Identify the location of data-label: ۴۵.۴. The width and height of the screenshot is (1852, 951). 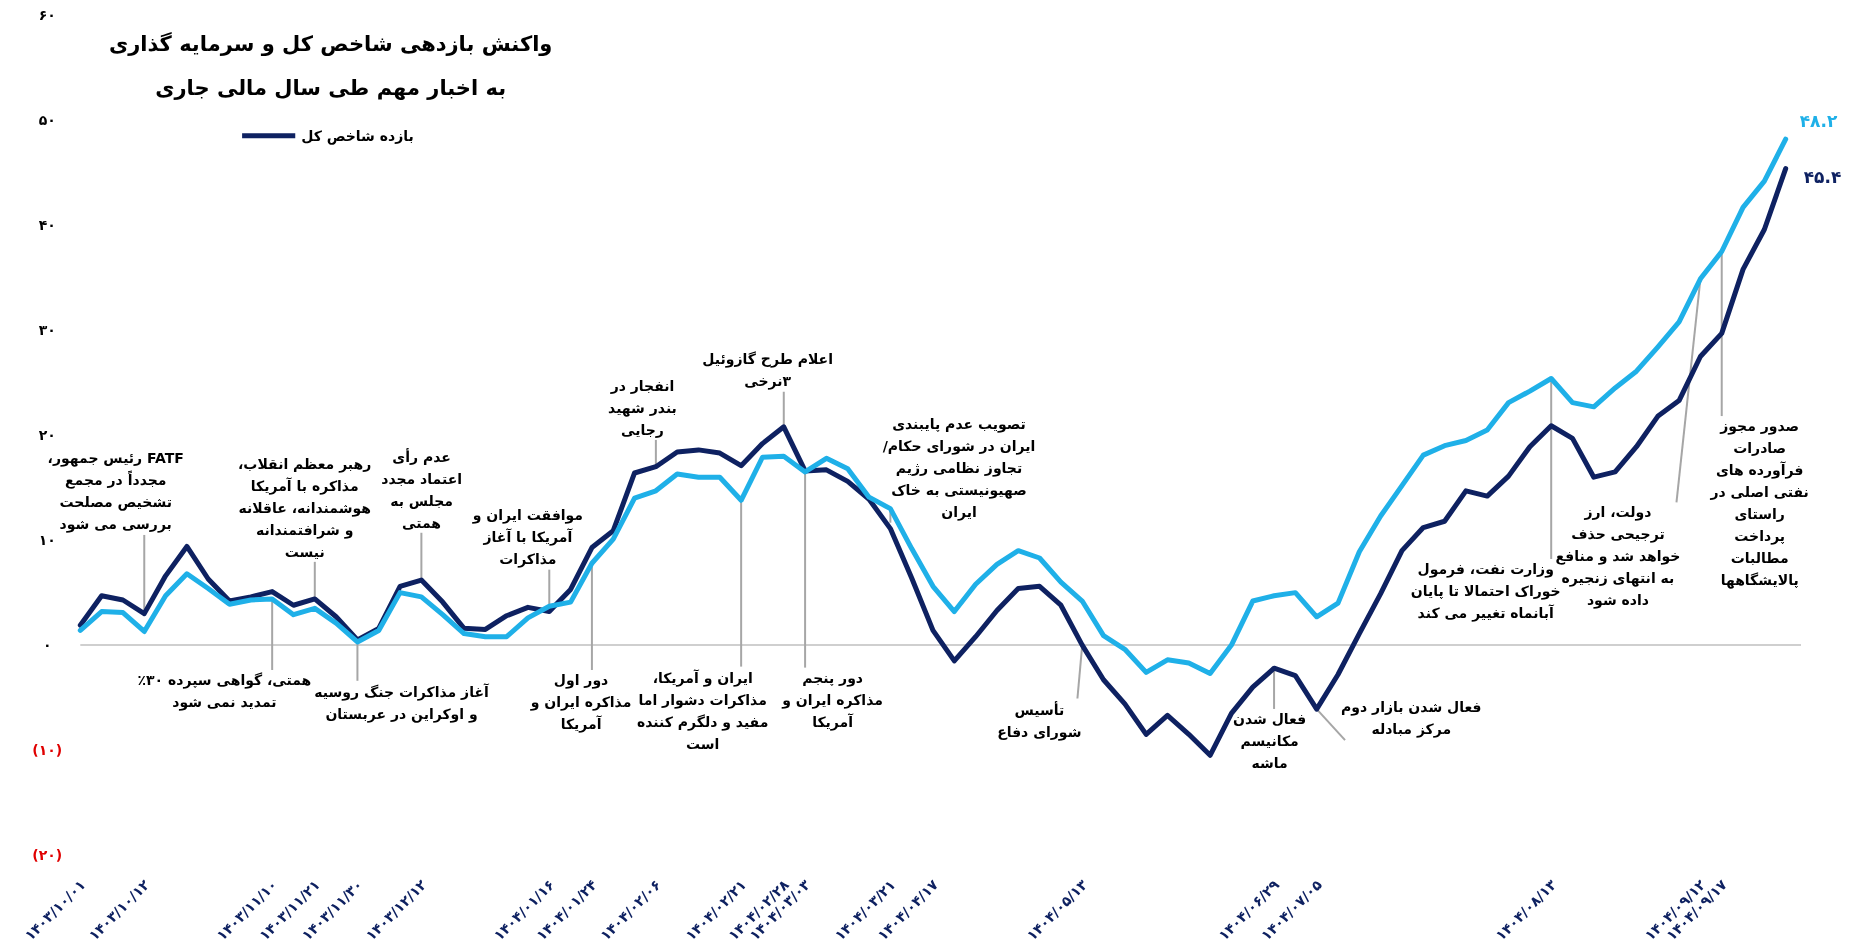
(1822, 176).